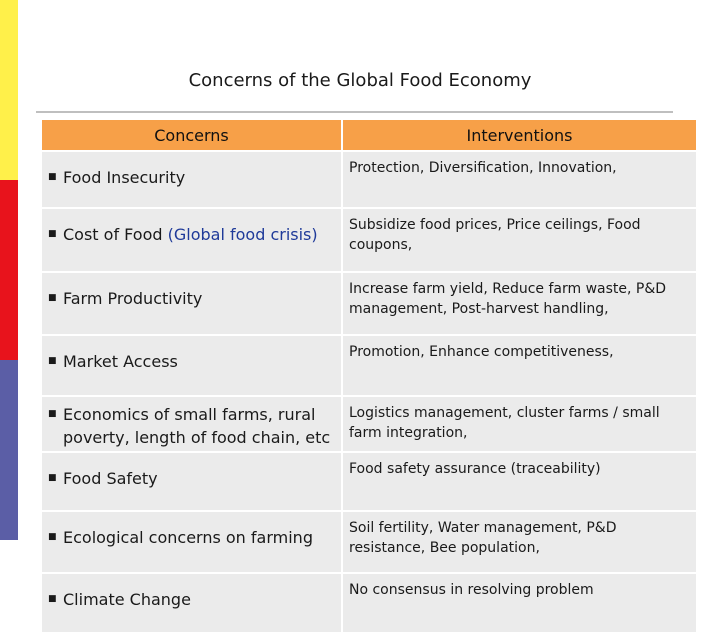 The width and height of the screenshot is (720, 632). What do you see at coordinates (133, 298) in the screenshot?
I see `concern-text: Farm Productivity` at bounding box center [133, 298].